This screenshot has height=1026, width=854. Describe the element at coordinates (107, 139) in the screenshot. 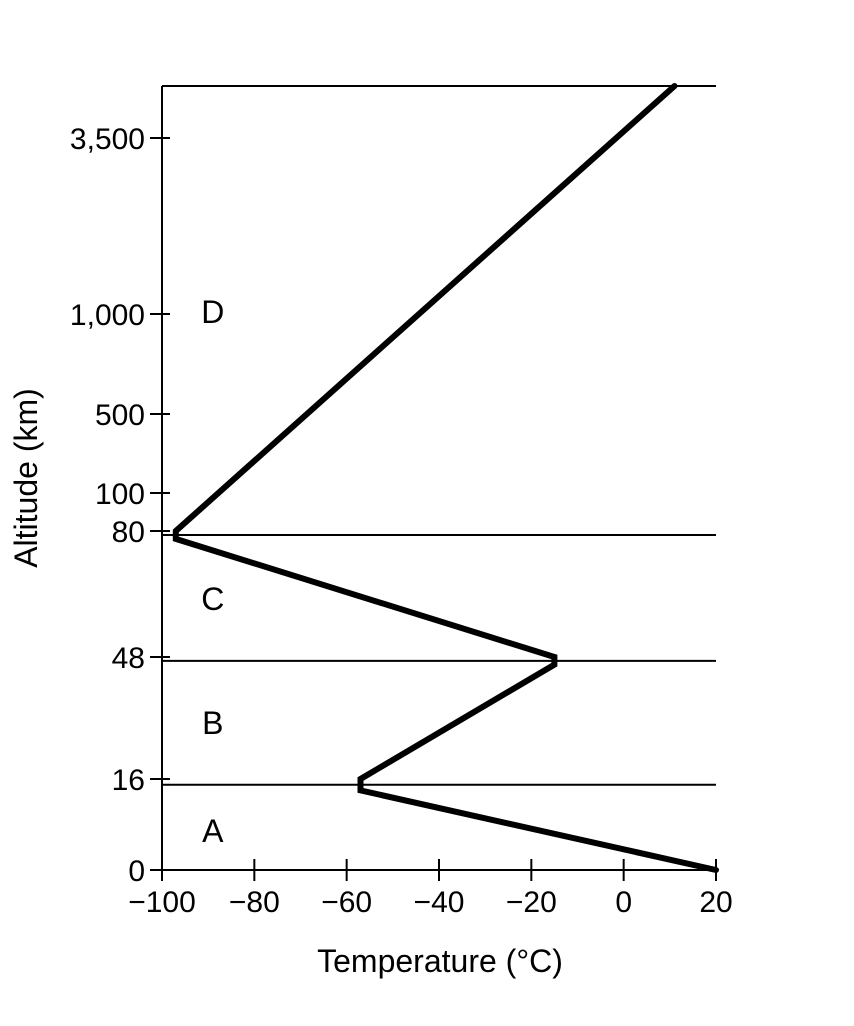

I see `y-tick-label: 3,500` at that location.